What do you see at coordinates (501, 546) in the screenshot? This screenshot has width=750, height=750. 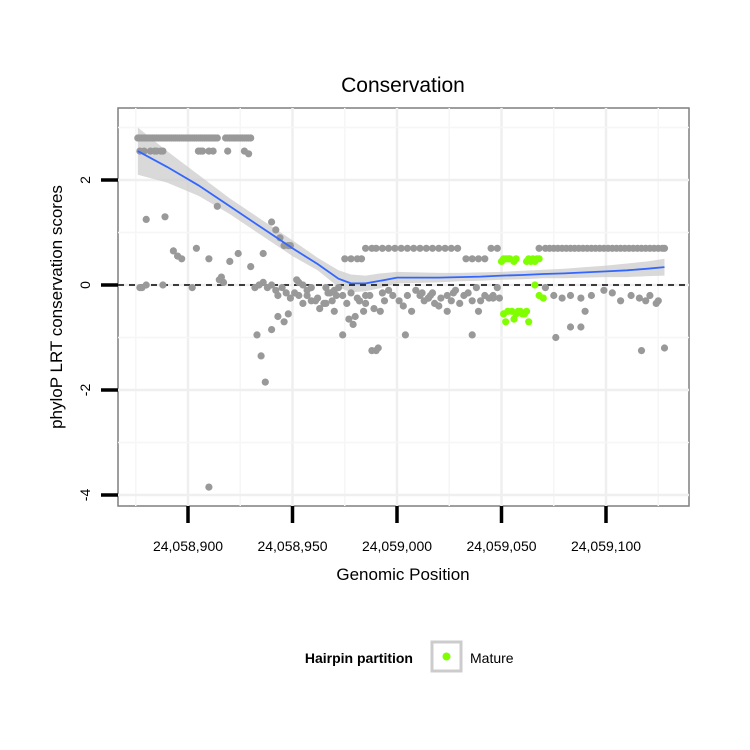 I see `x-tick-label: 24,059,050` at bounding box center [501, 546].